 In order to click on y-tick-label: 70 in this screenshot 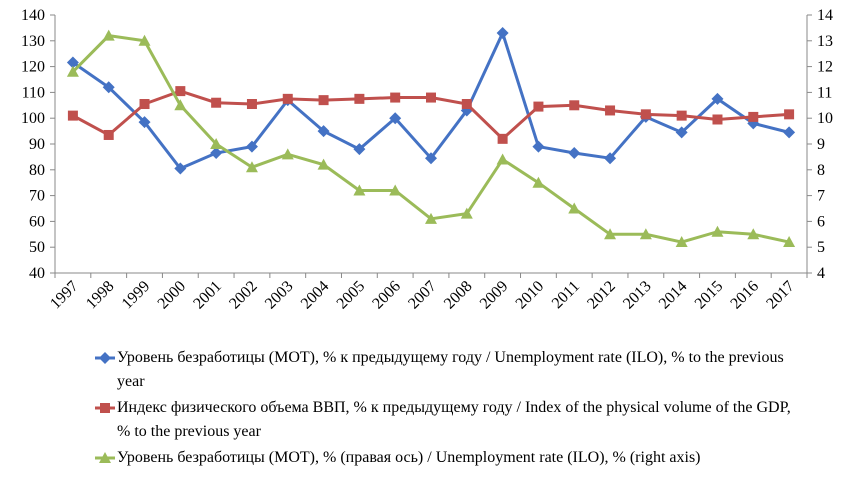, I will do `click(37, 196)`.